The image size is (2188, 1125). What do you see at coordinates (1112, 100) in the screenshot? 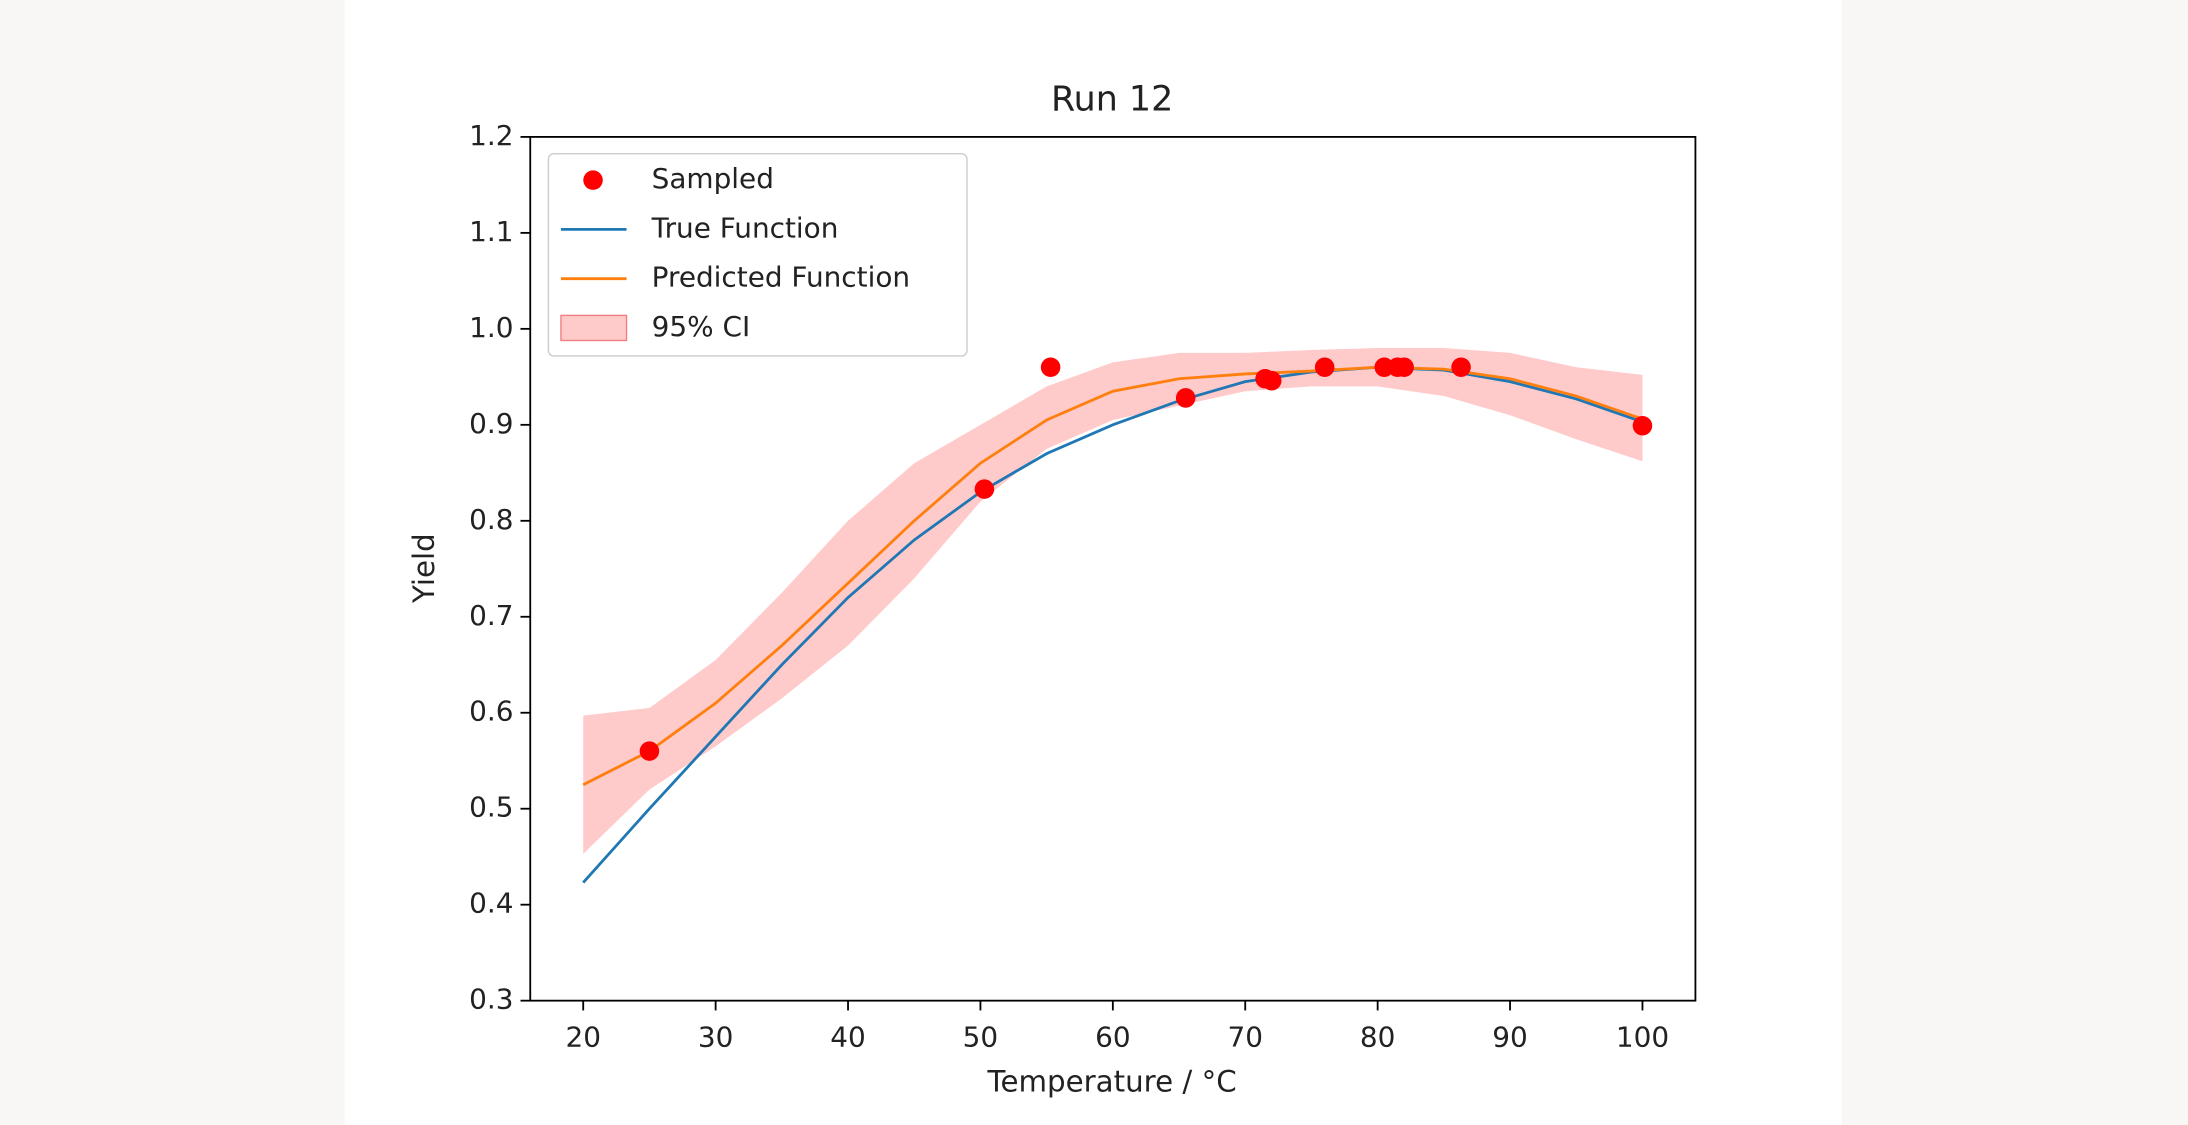
I see `chart-title: Run 12` at bounding box center [1112, 100].